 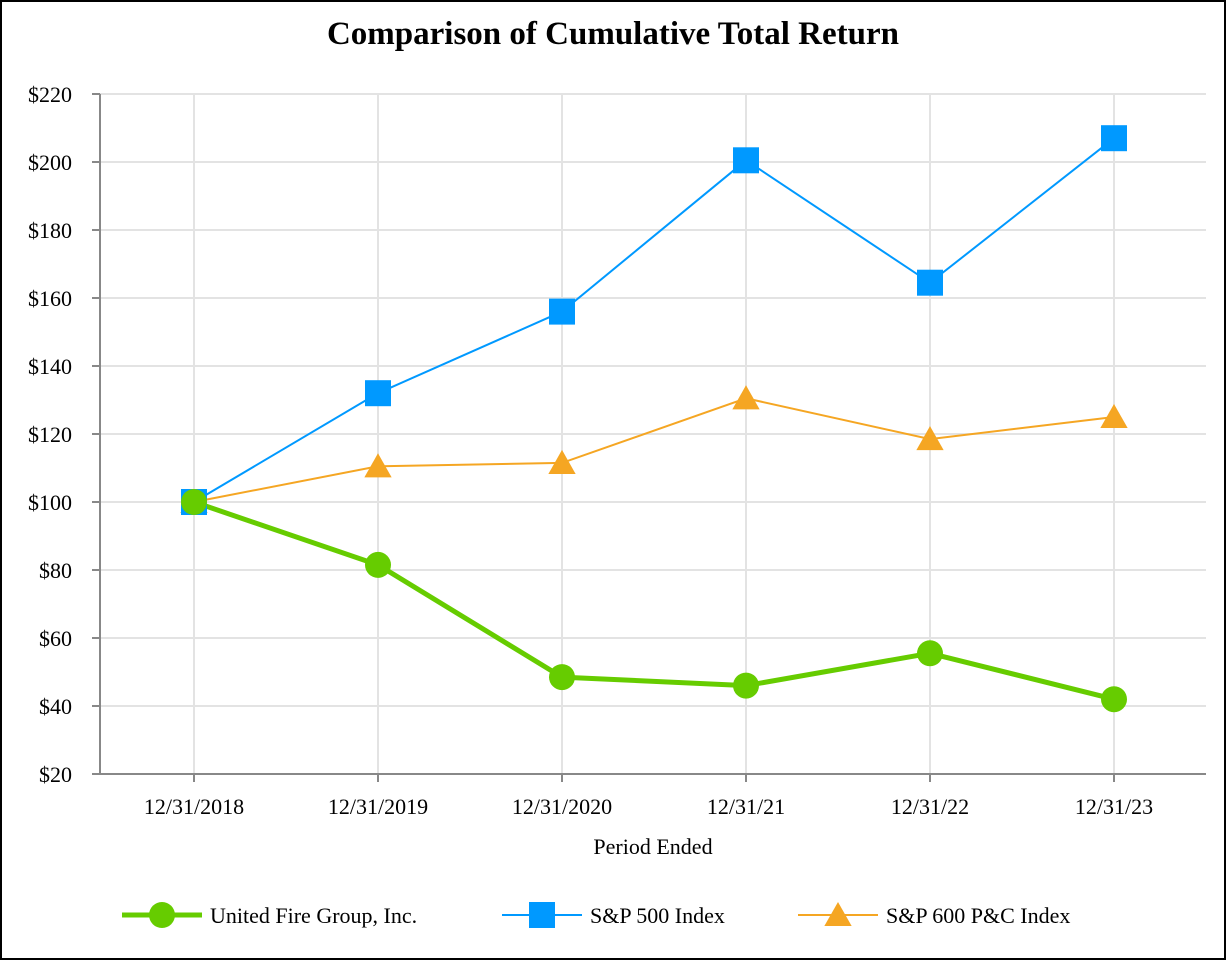 I want to click on x-tick-label: 12/31/2020, so click(x=562, y=806).